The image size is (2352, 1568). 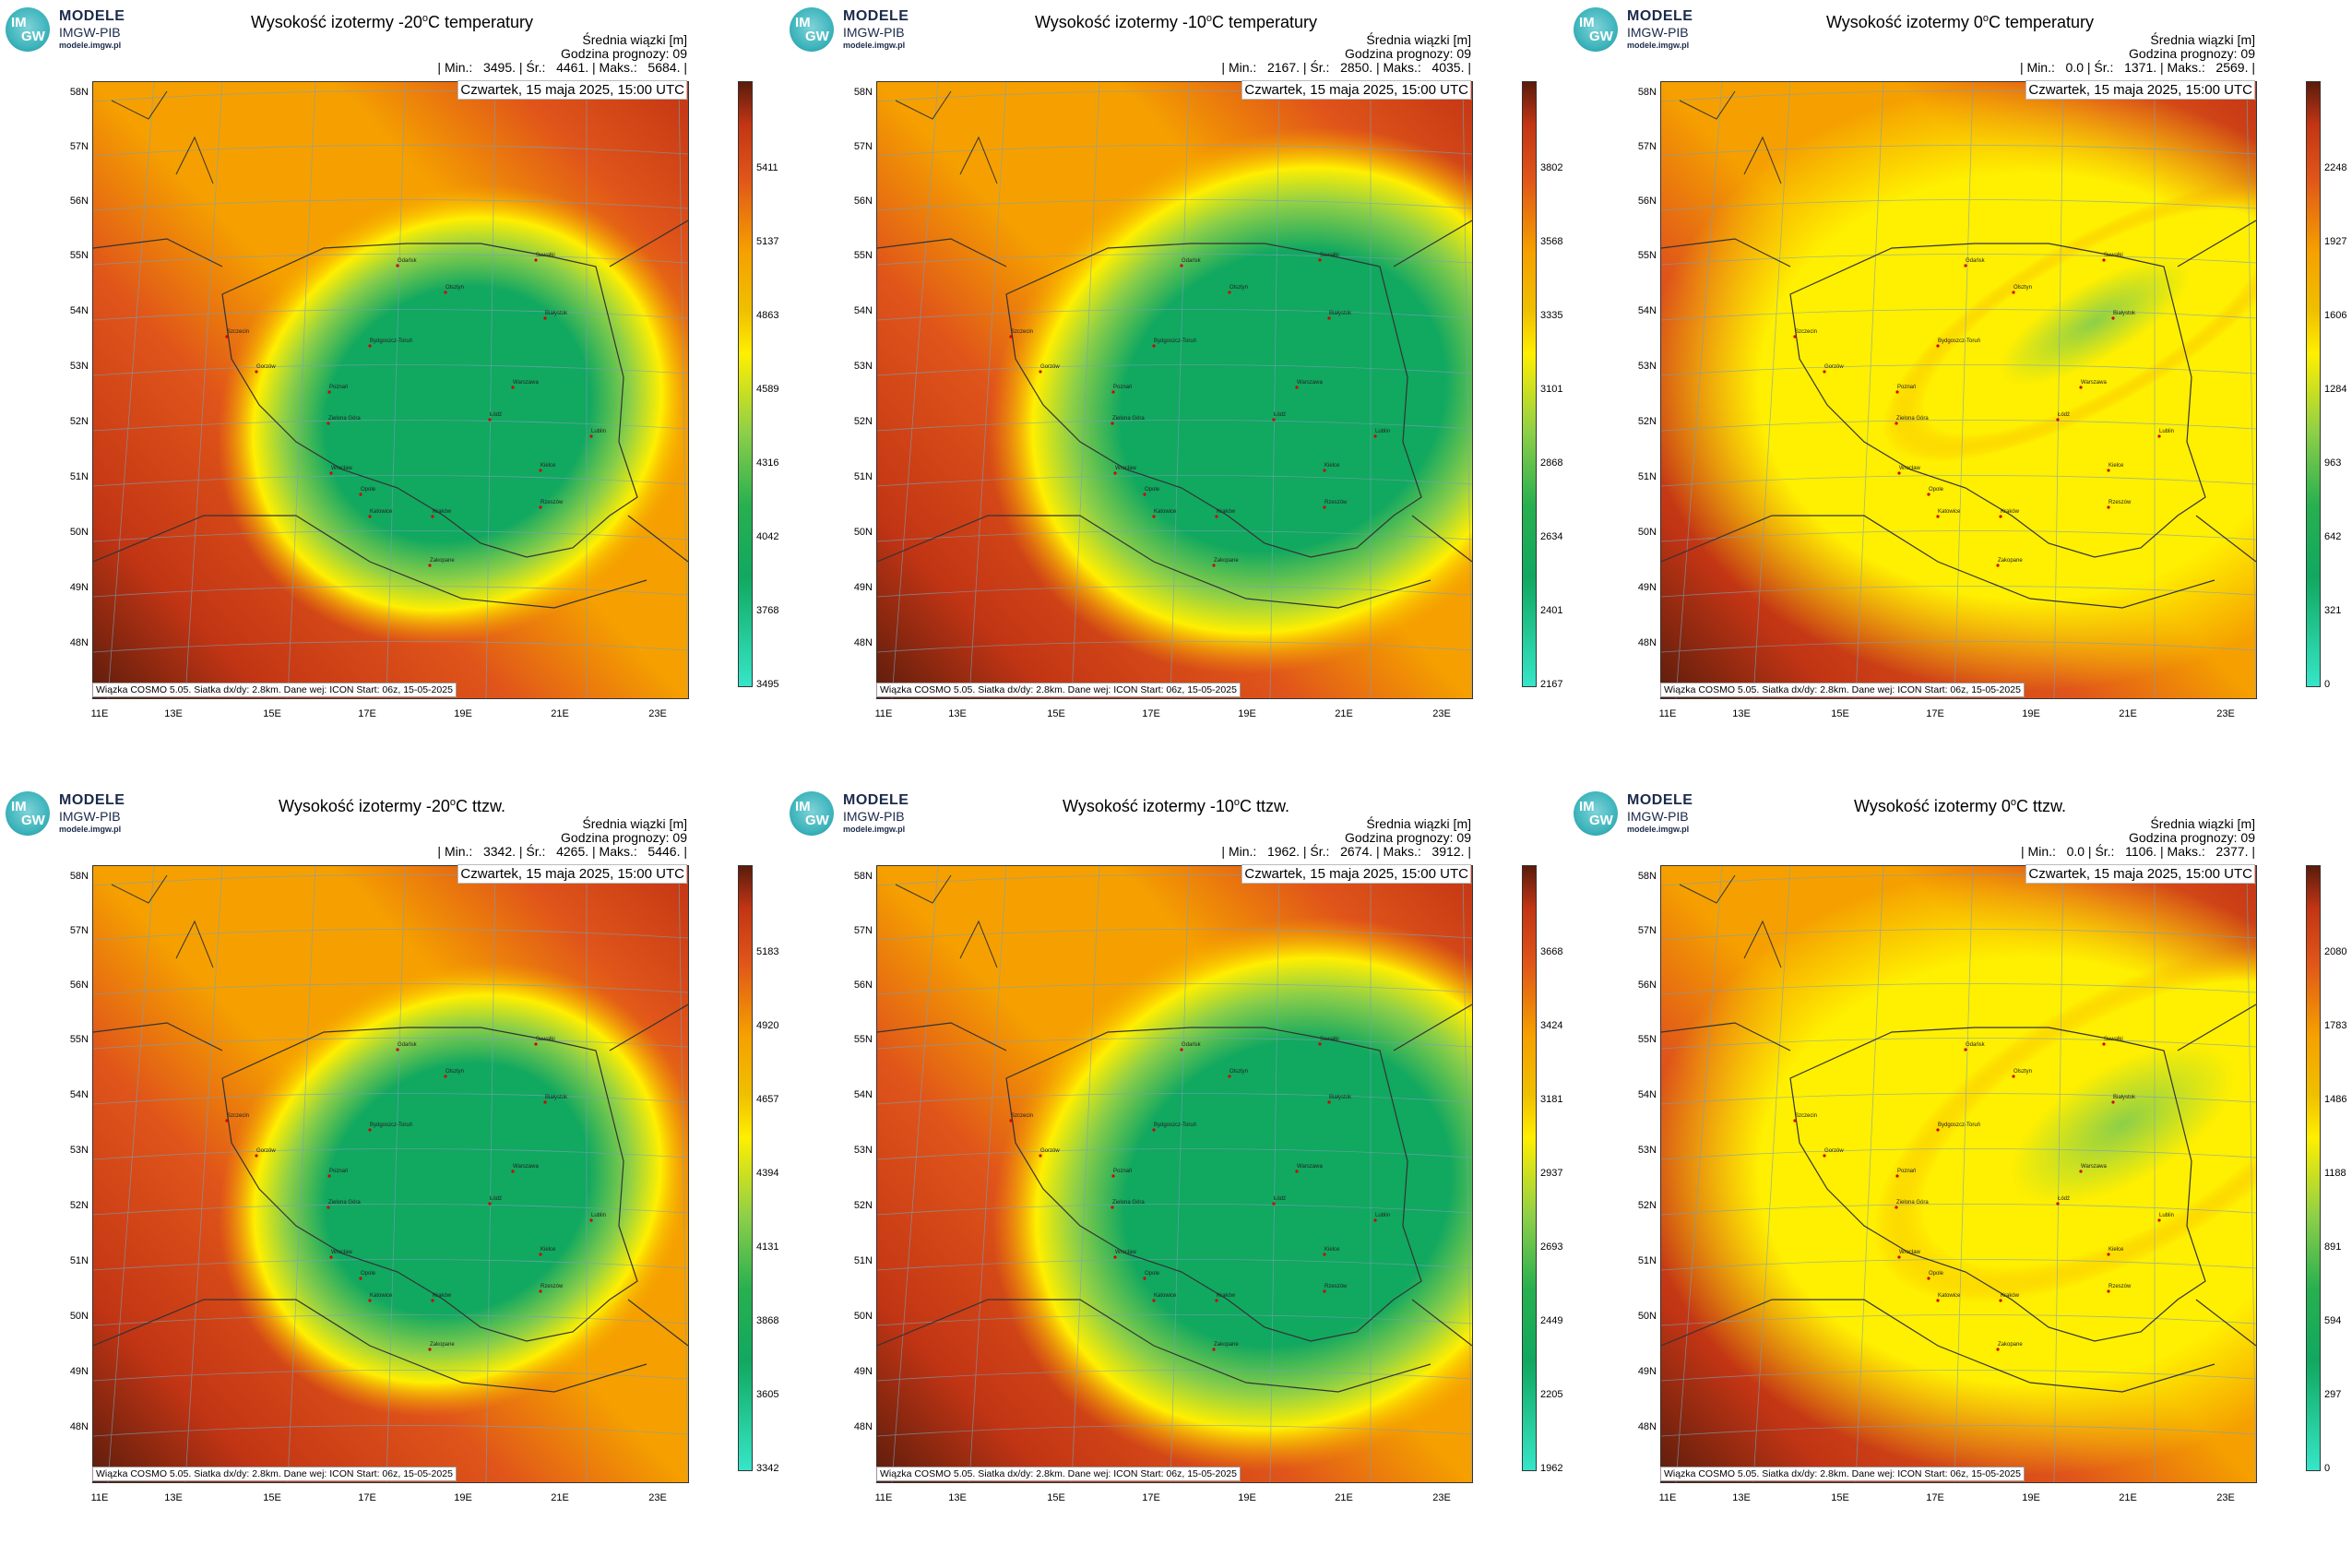 I want to click on info-forecast-hour: Godzina prognozy: 09, so click(x=2192, y=837).